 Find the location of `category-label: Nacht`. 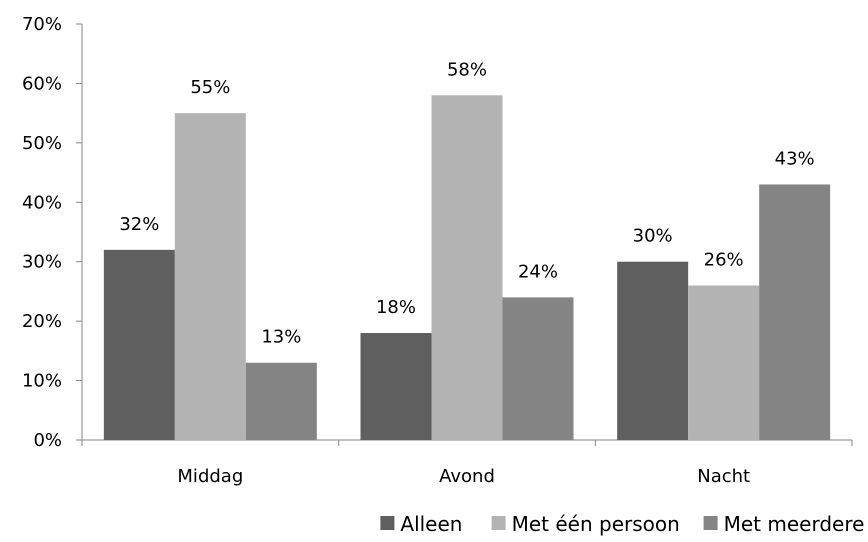

category-label: Nacht is located at coordinates (723, 476).